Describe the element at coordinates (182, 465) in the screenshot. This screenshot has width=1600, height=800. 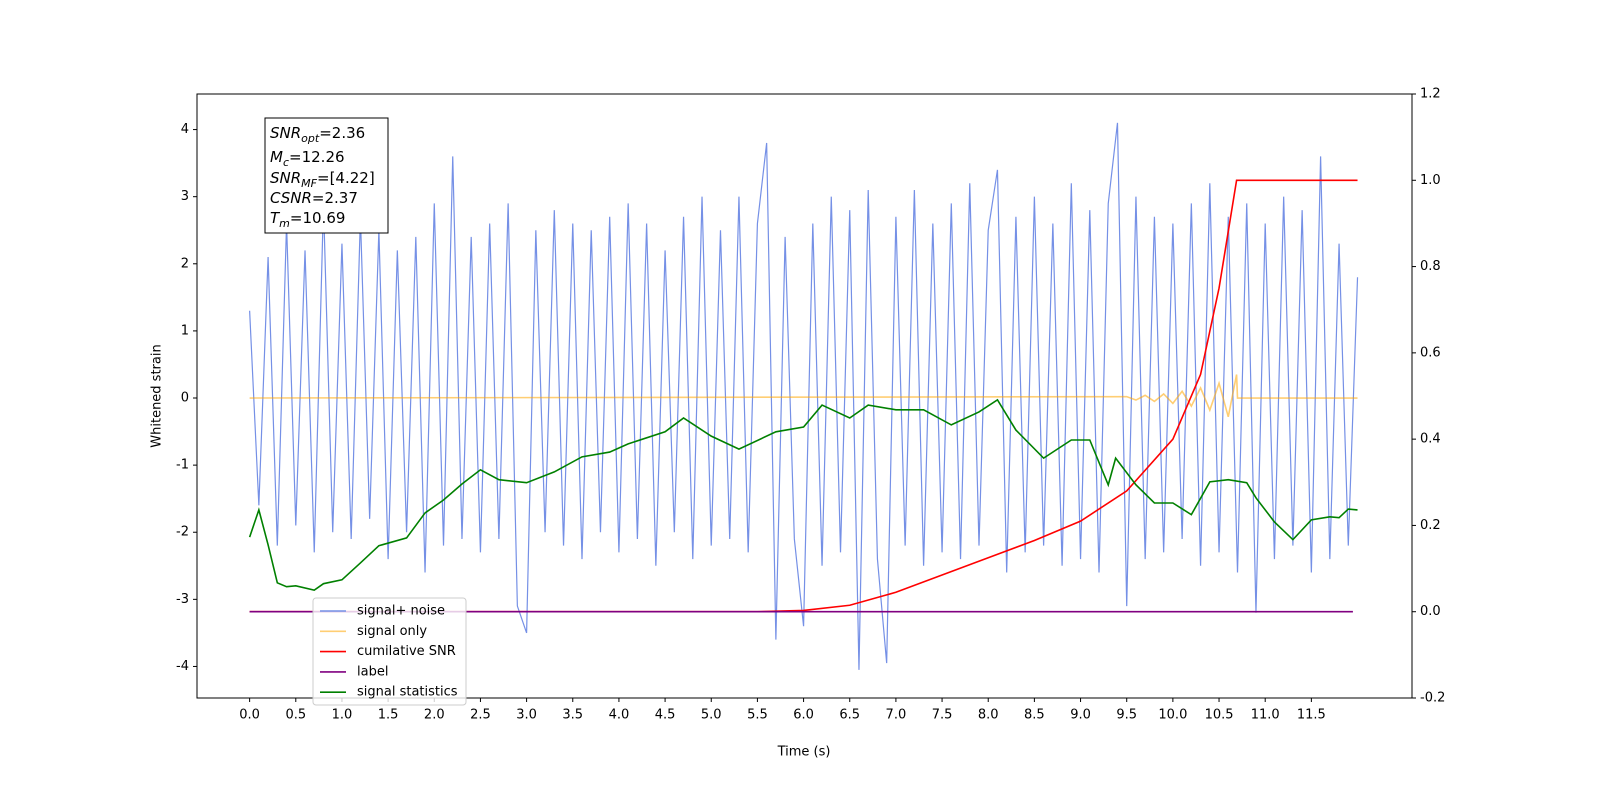
I see `y-tick-label: -1` at that location.